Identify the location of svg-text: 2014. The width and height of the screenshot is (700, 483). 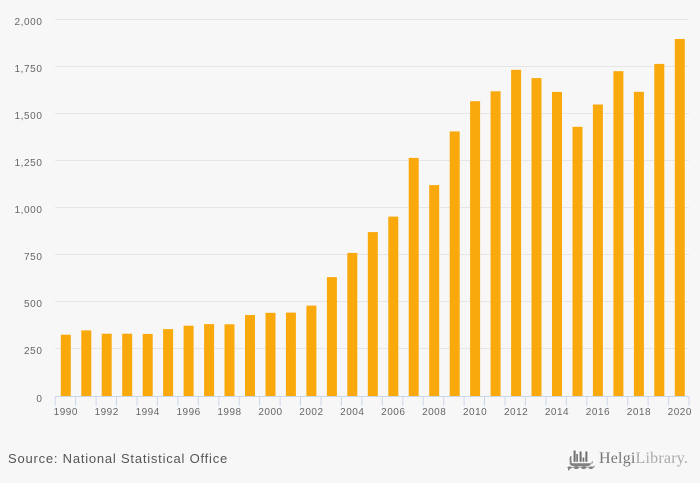
(557, 412).